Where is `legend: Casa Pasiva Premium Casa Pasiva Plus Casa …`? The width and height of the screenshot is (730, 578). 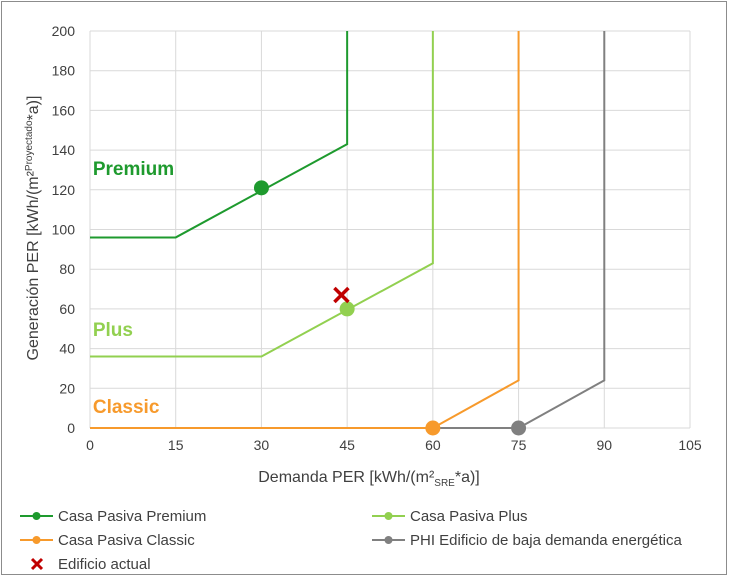
legend: Casa Pasiva Premium Casa Pasiva Plus Casa … is located at coordinates (351, 540).